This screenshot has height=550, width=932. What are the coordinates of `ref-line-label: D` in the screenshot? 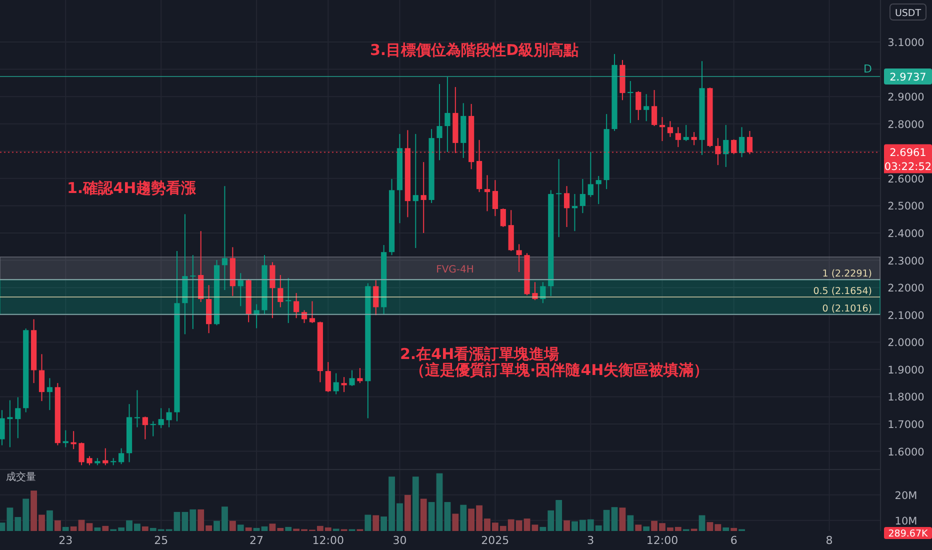 It's located at (868, 69).